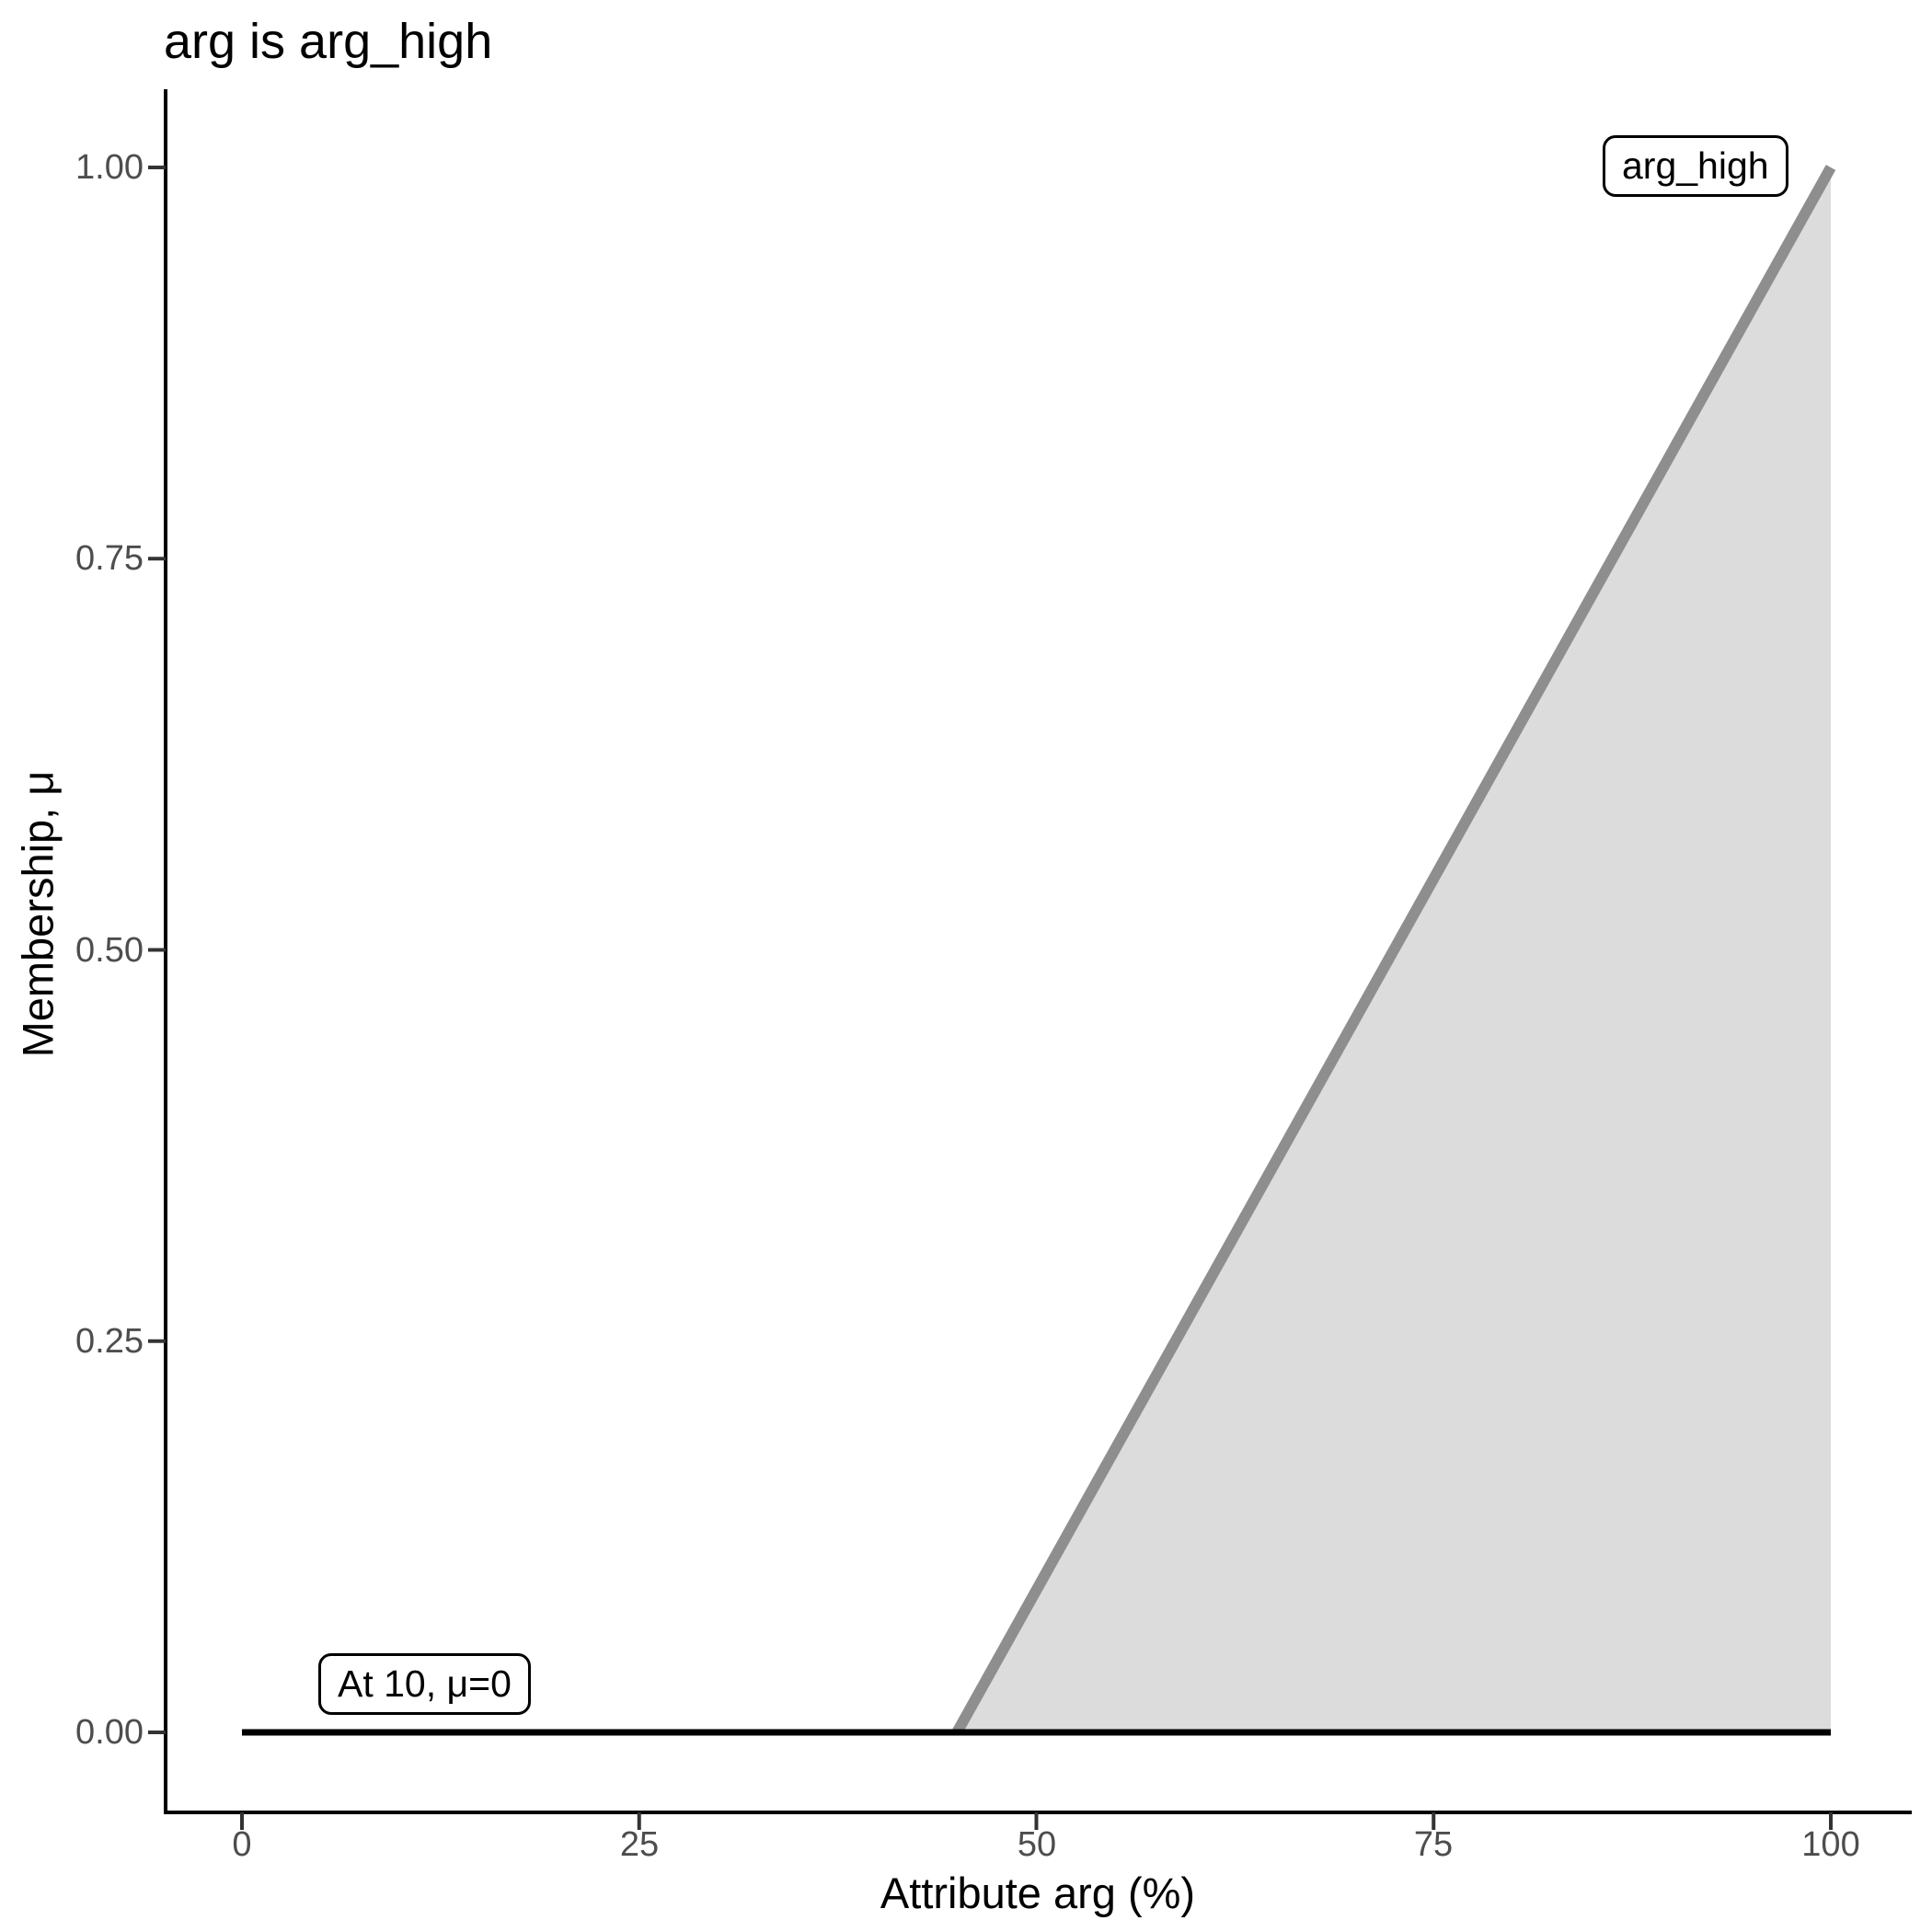 The height and width of the screenshot is (1932, 1932). What do you see at coordinates (109, 1732) in the screenshot?
I see `y-tick-label-0.00: 0.00` at bounding box center [109, 1732].